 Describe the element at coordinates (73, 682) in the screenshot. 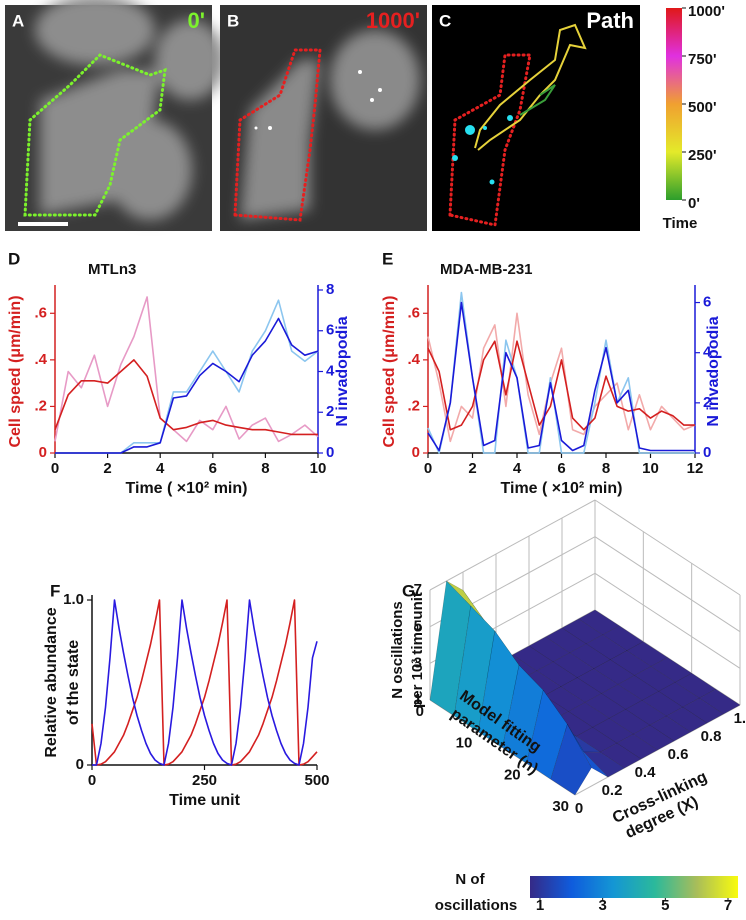

I see `y-axis-label: of the state` at that location.